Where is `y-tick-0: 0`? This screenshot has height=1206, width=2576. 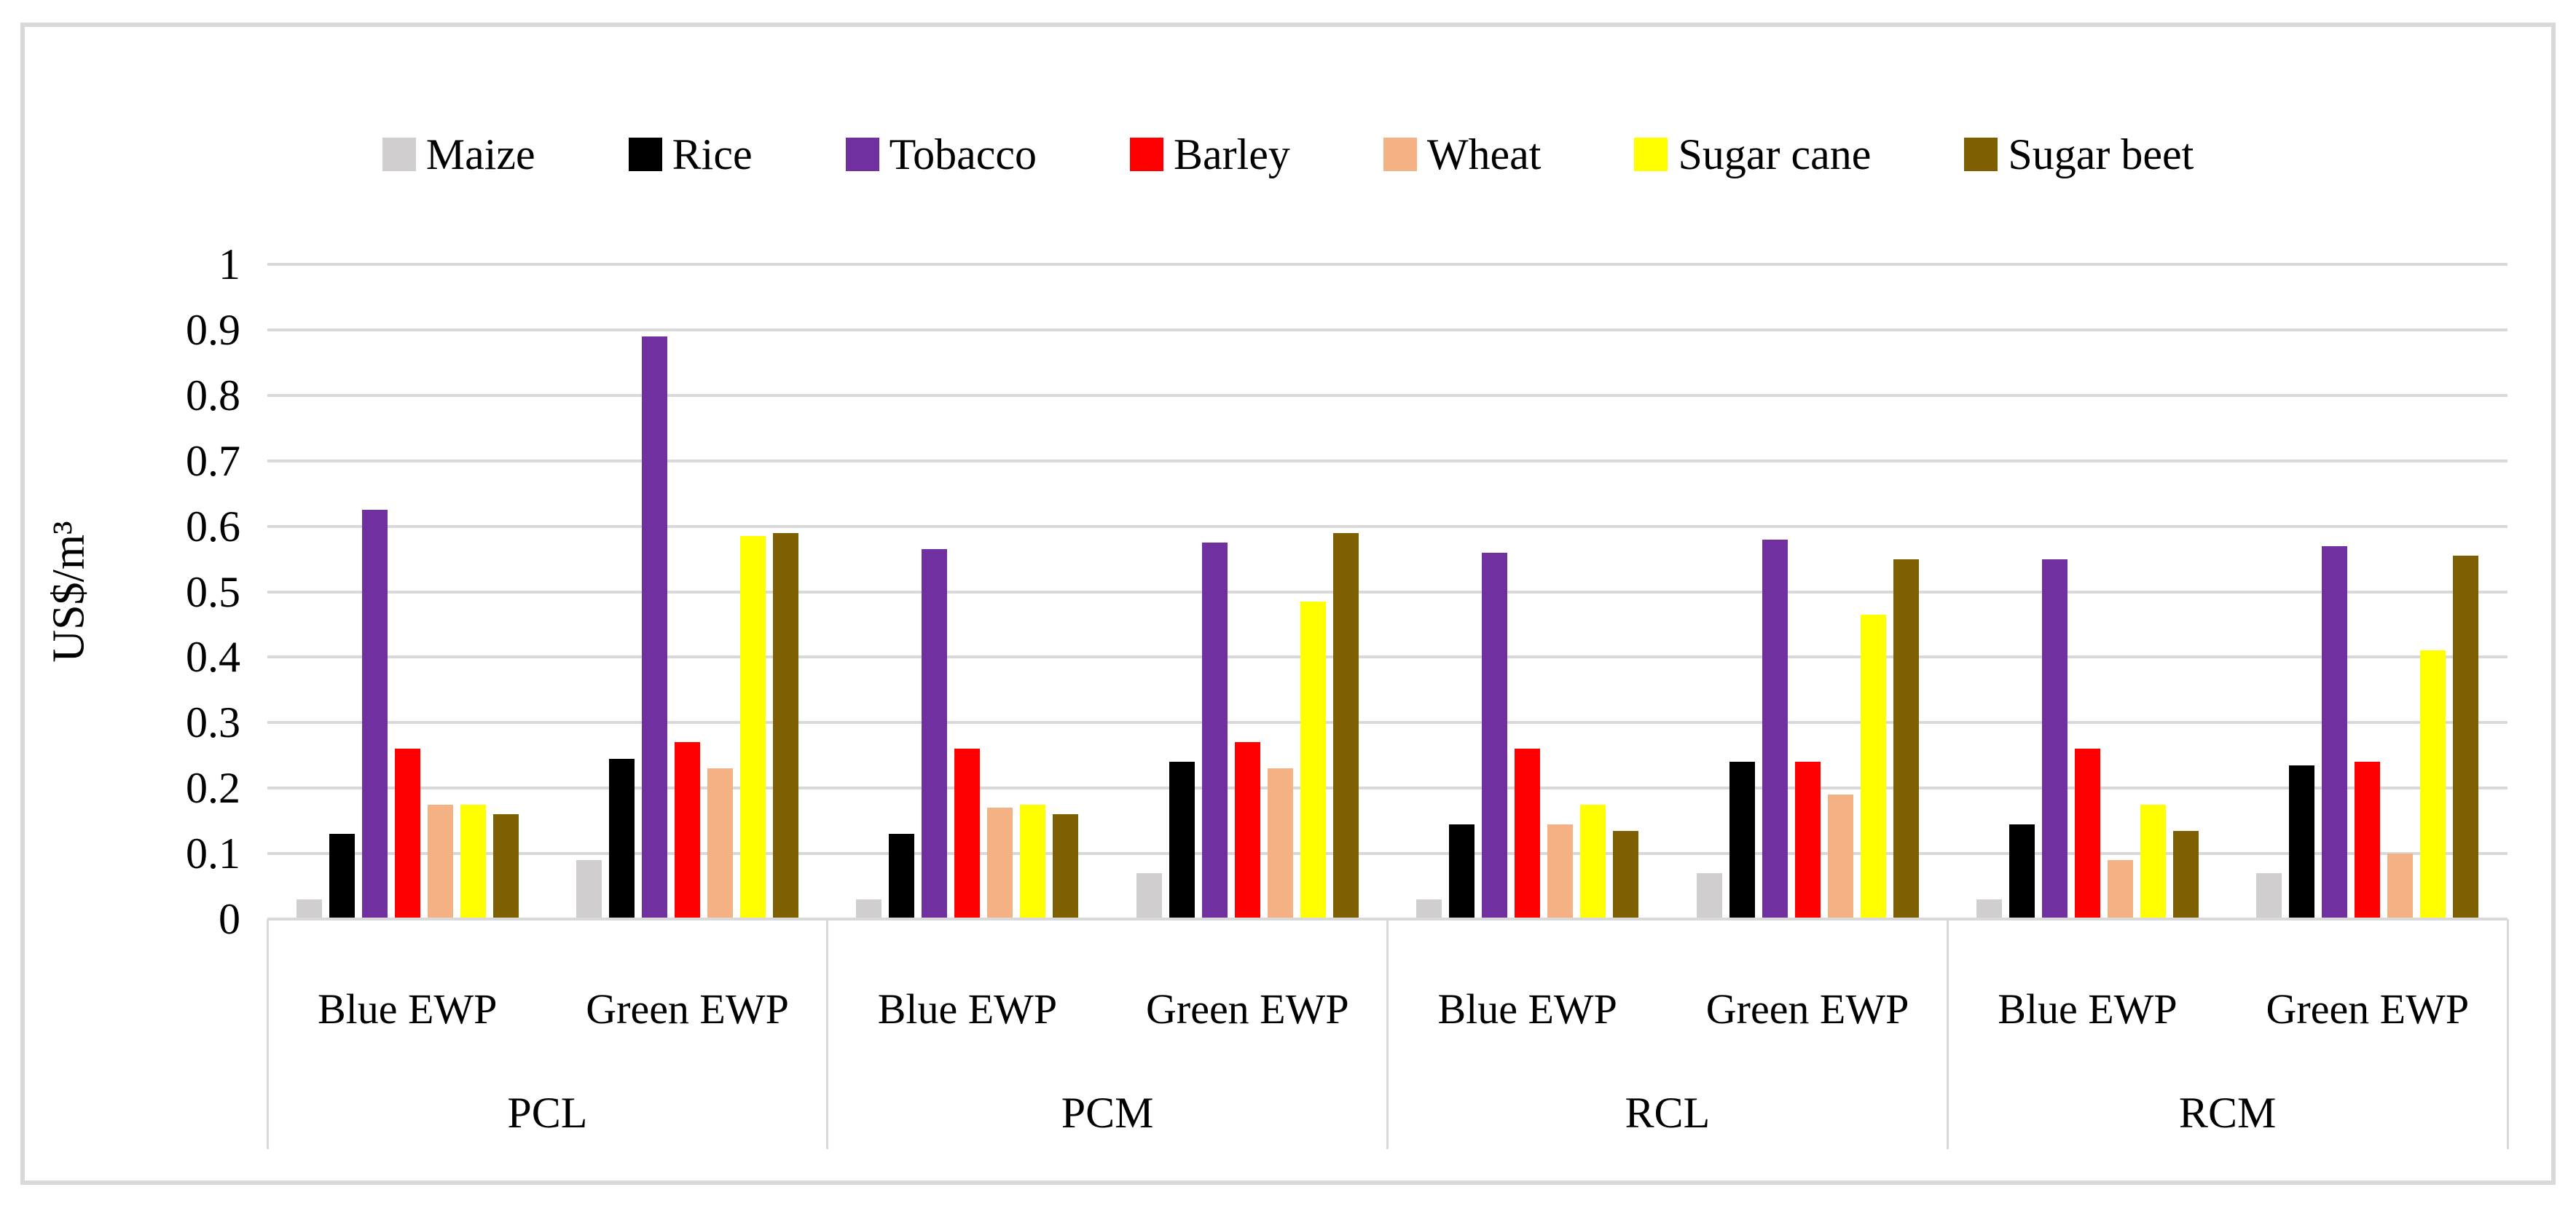
y-tick-0: 0 is located at coordinates (229, 919).